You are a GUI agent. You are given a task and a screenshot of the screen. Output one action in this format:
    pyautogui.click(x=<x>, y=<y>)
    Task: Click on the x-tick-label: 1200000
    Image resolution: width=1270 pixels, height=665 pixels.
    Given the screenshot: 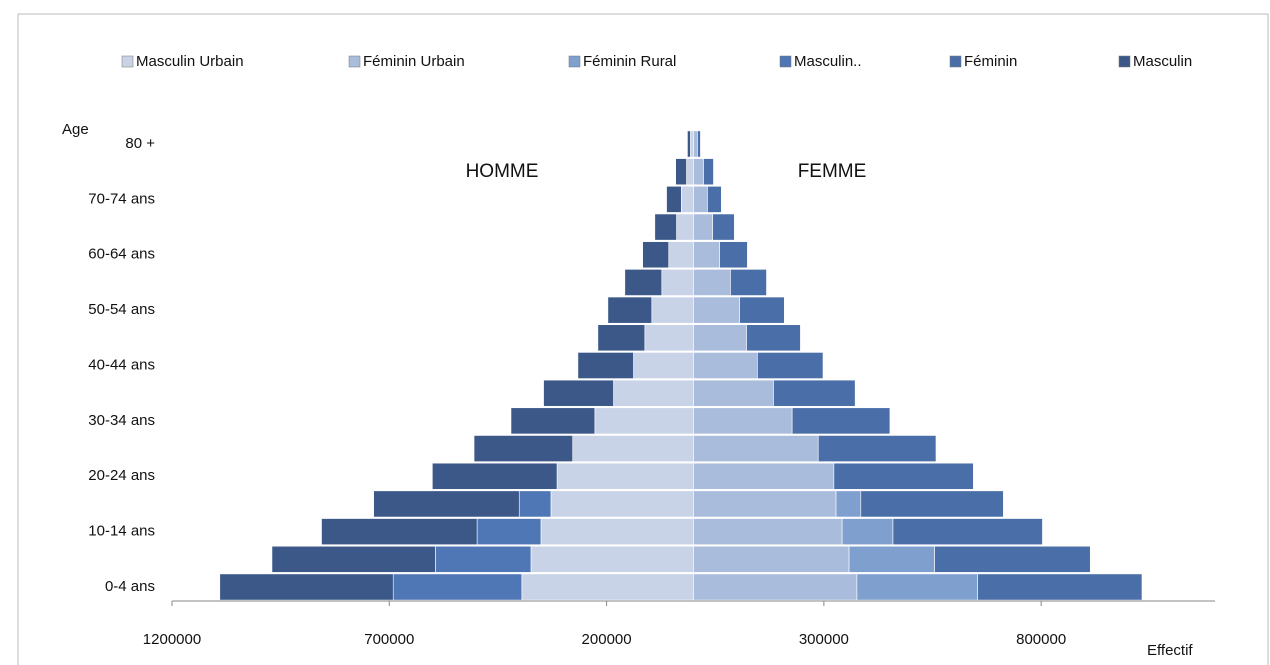 What is the action you would take?
    pyautogui.click(x=172, y=639)
    